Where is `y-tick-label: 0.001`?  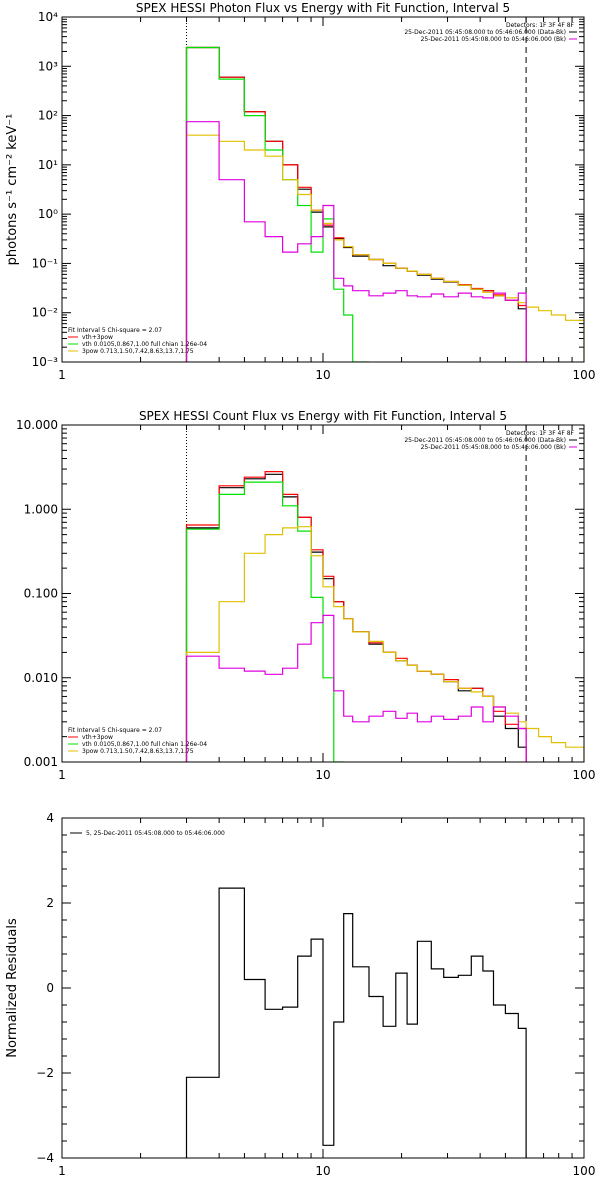 y-tick-label: 0.001 is located at coordinates (41, 762).